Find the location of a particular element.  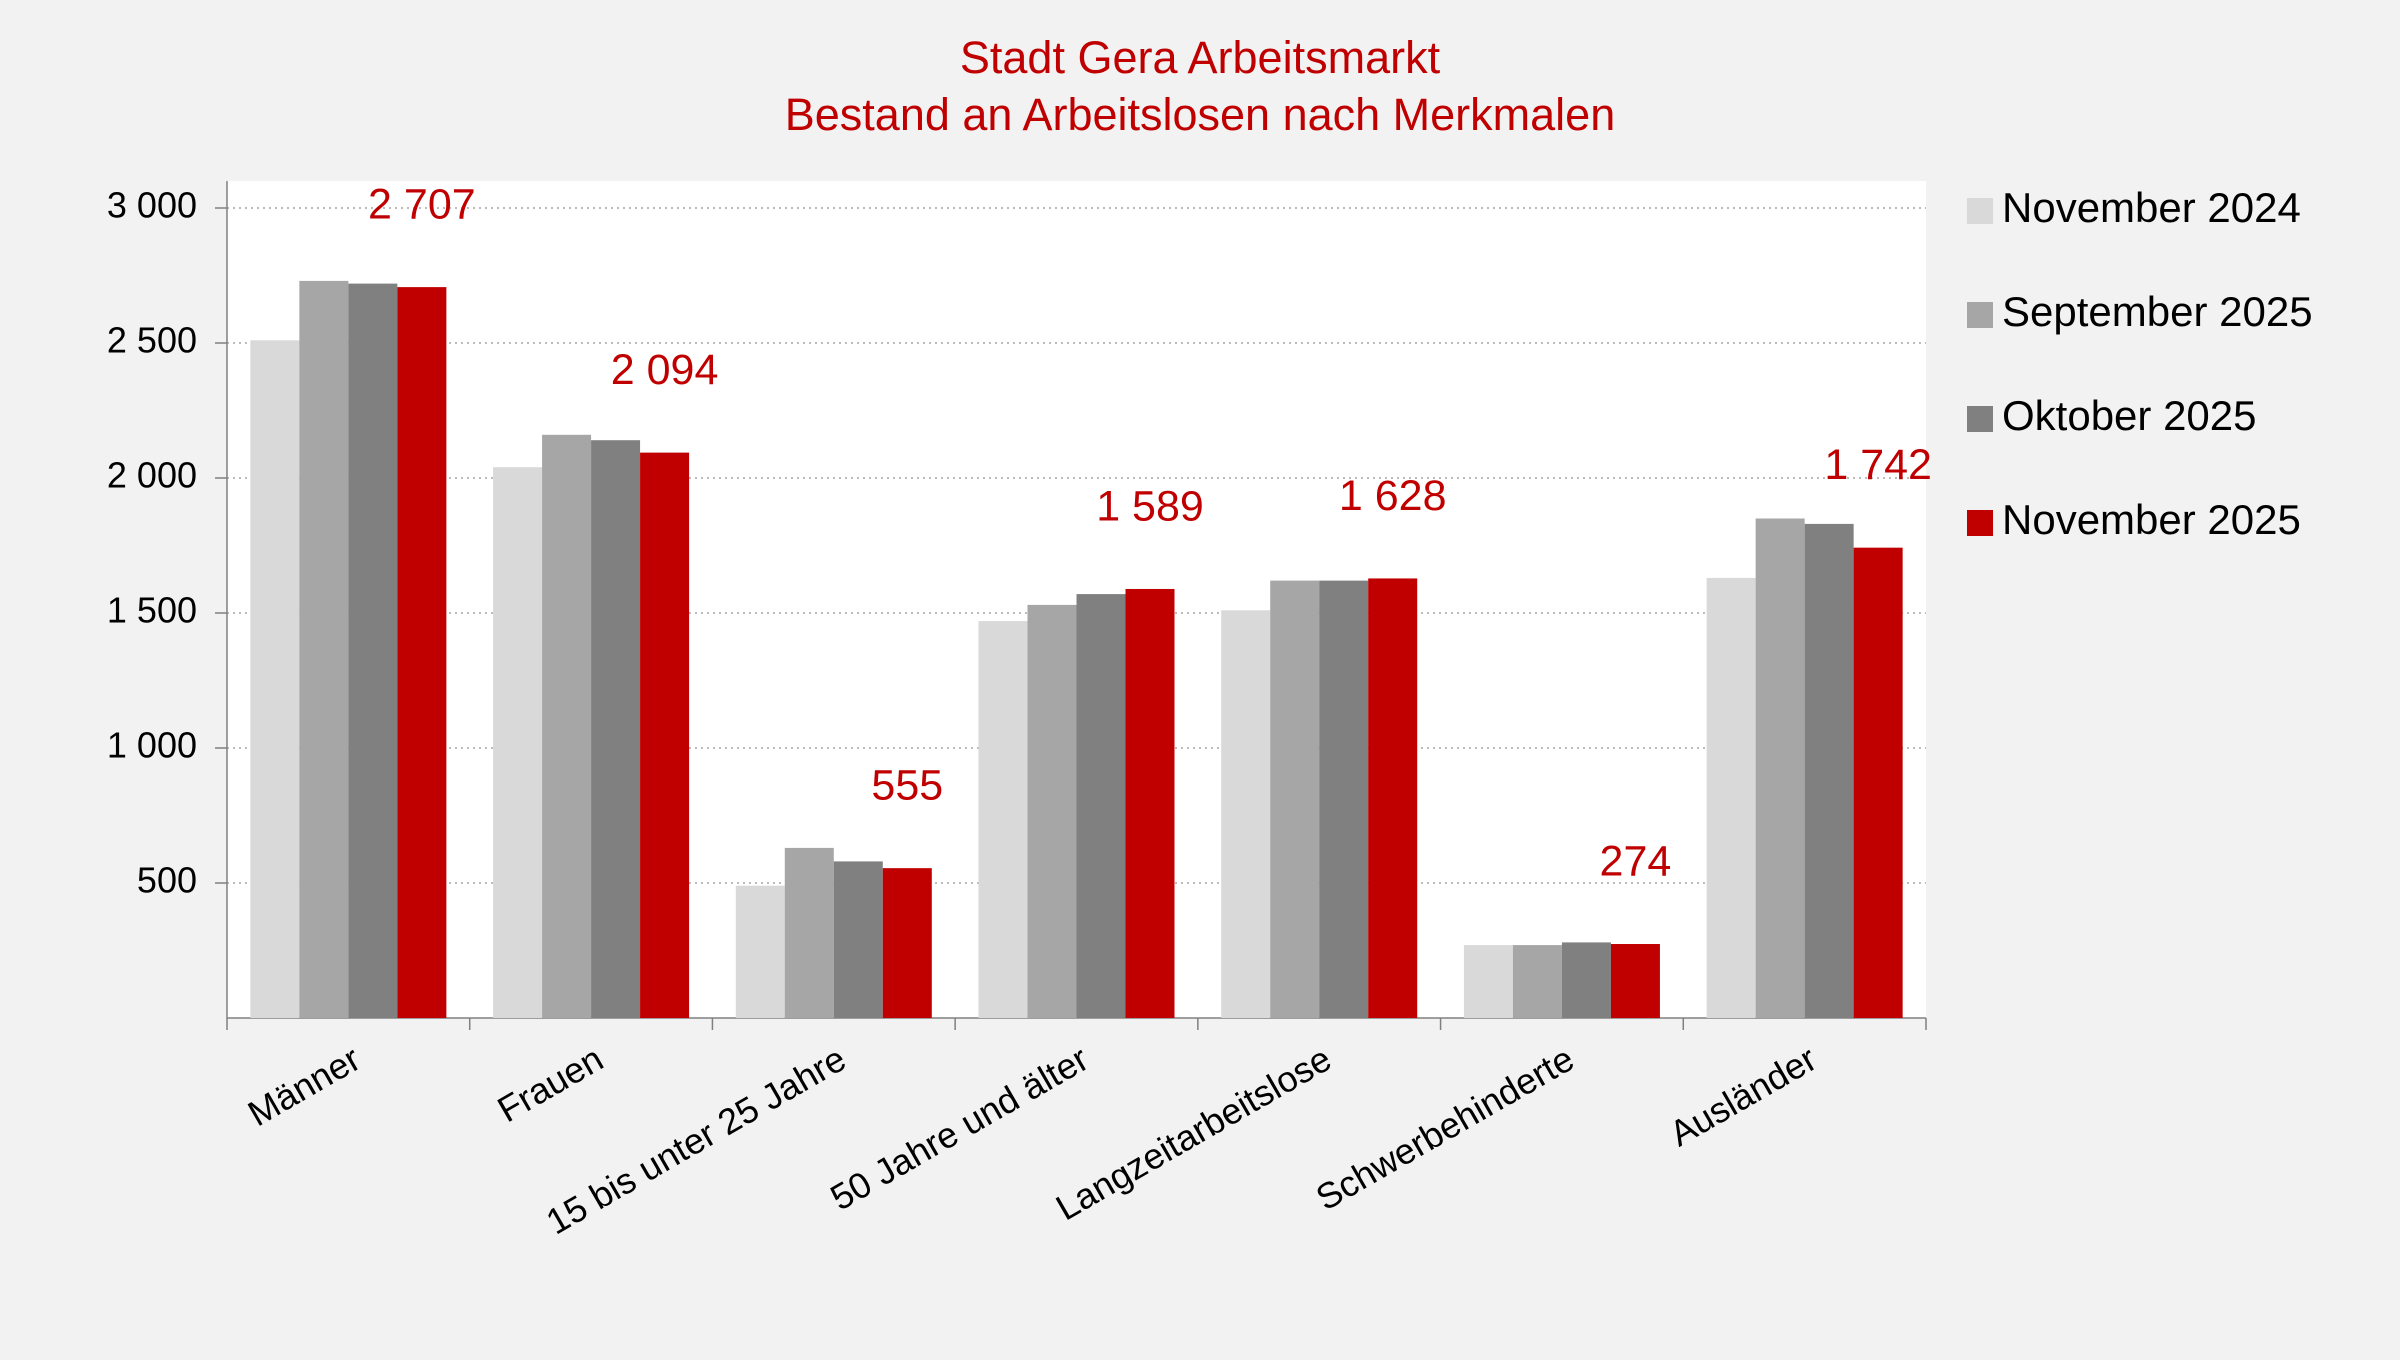

chart-title: Stadt Gera Arbeitsmarkt is located at coordinates (1200, 57).